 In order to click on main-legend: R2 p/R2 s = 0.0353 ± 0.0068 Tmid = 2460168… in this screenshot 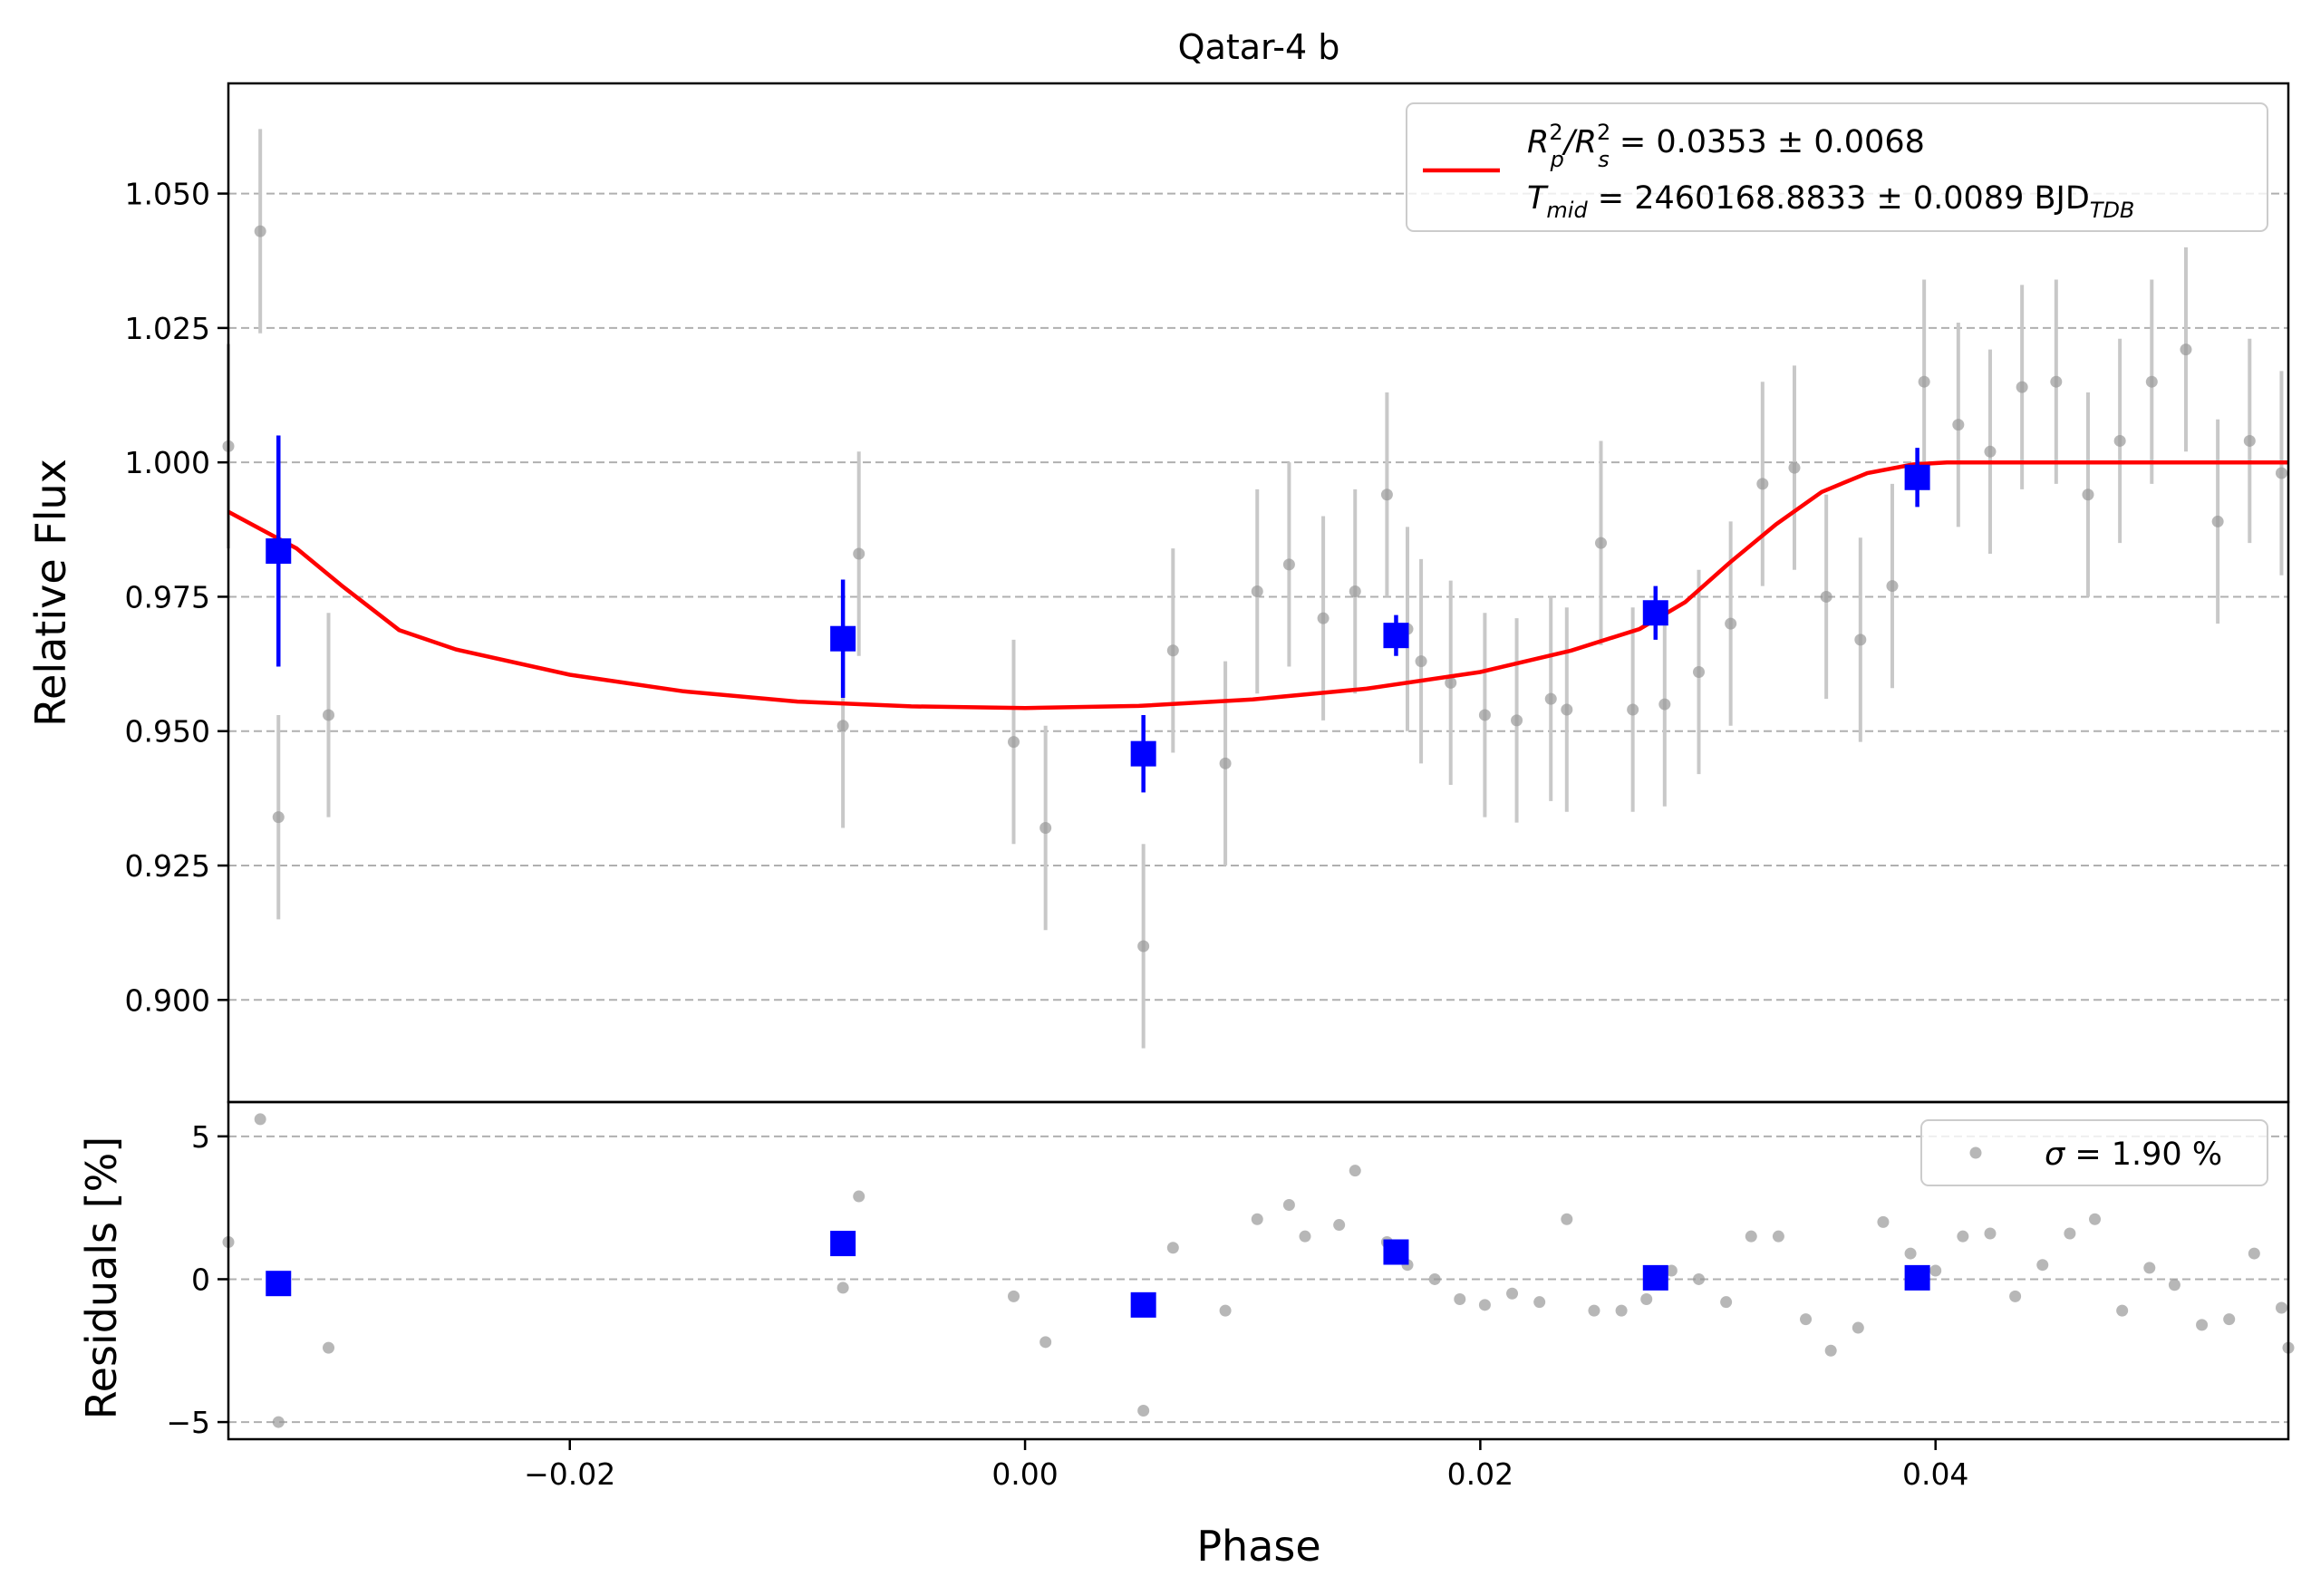, I will do `click(1837, 167)`.